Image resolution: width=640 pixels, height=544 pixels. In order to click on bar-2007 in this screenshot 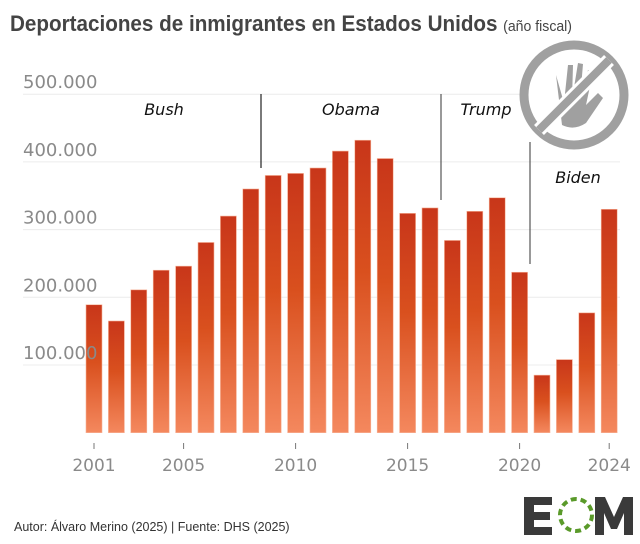, I will do `click(228, 324)`.